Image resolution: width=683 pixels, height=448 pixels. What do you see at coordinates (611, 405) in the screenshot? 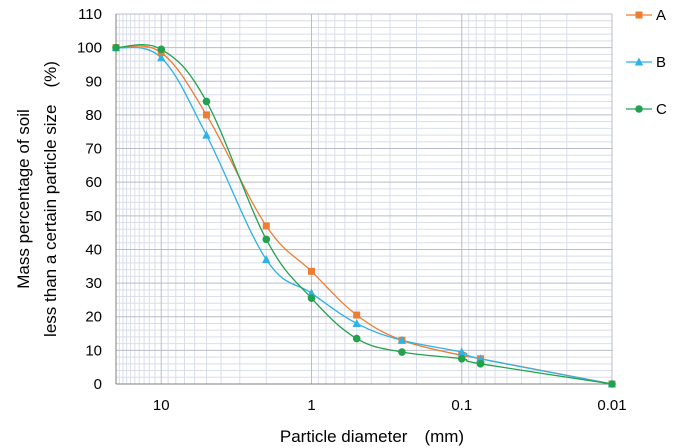
I see `x-tick-label: 0.01` at bounding box center [611, 405].